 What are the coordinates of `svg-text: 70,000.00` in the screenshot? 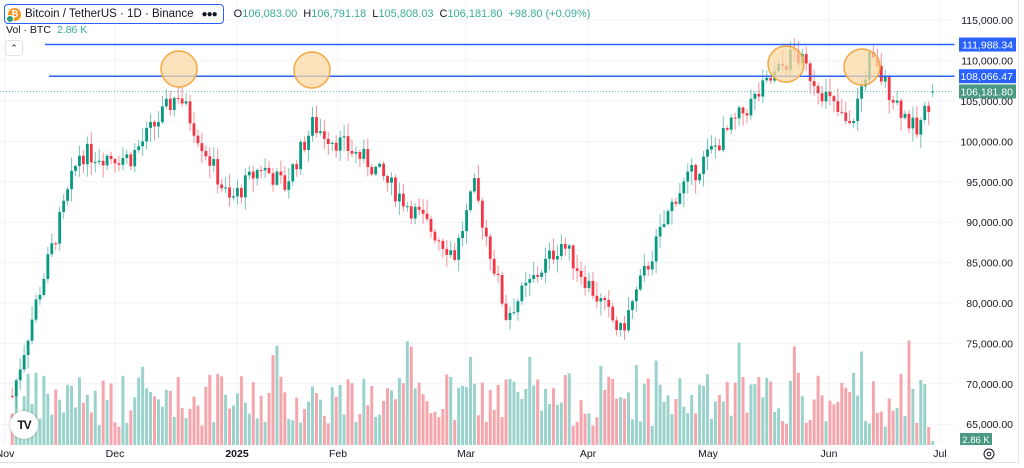 It's located at (989, 385).